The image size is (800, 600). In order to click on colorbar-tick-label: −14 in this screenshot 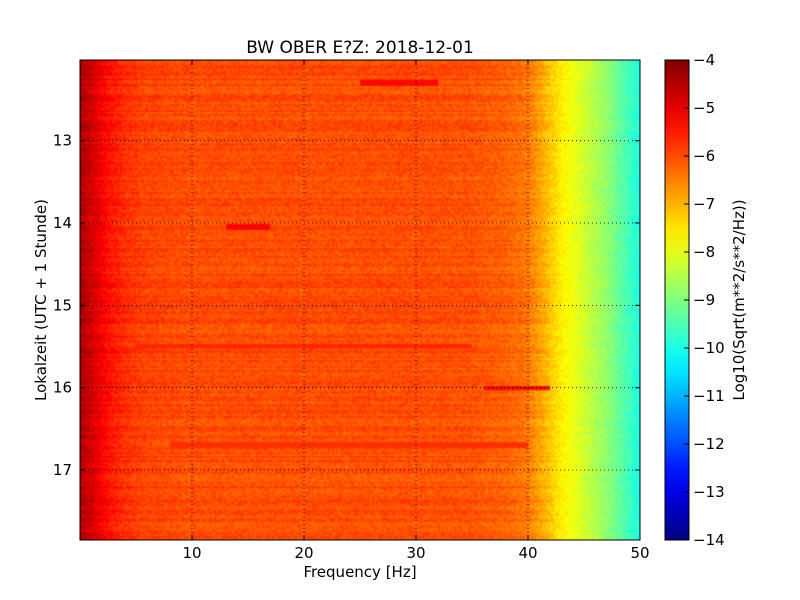, I will do `click(709, 540)`.